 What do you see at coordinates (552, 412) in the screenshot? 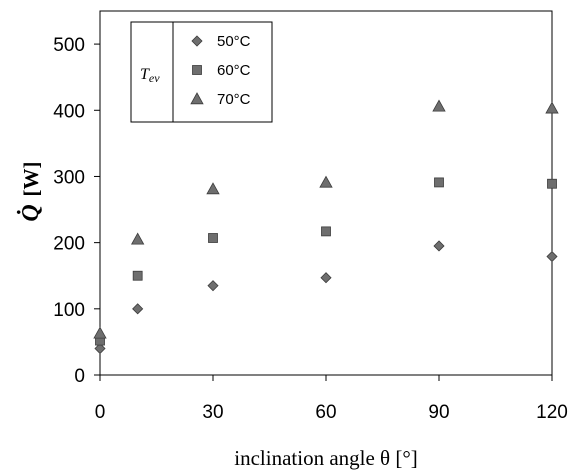
I see `x-tick-label: 120` at bounding box center [552, 412].